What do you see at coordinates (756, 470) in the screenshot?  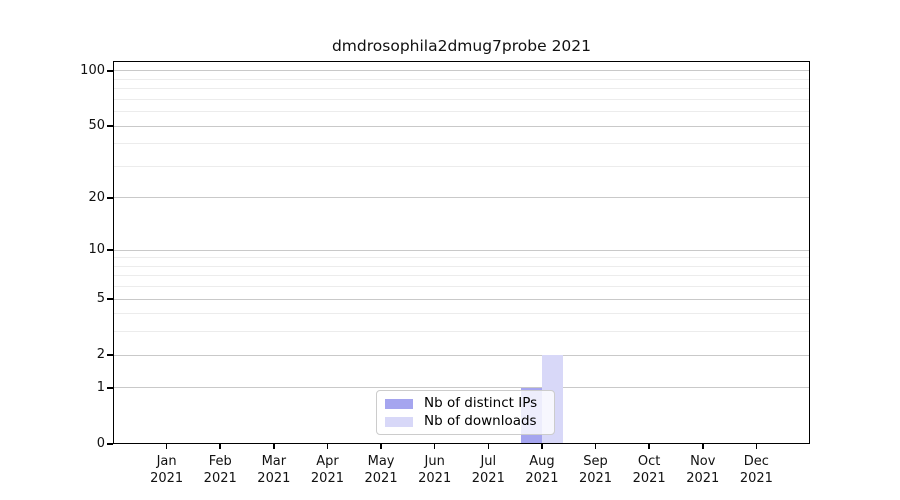 I see `x-axis-tick-label: Dec 2021` at bounding box center [756, 470].